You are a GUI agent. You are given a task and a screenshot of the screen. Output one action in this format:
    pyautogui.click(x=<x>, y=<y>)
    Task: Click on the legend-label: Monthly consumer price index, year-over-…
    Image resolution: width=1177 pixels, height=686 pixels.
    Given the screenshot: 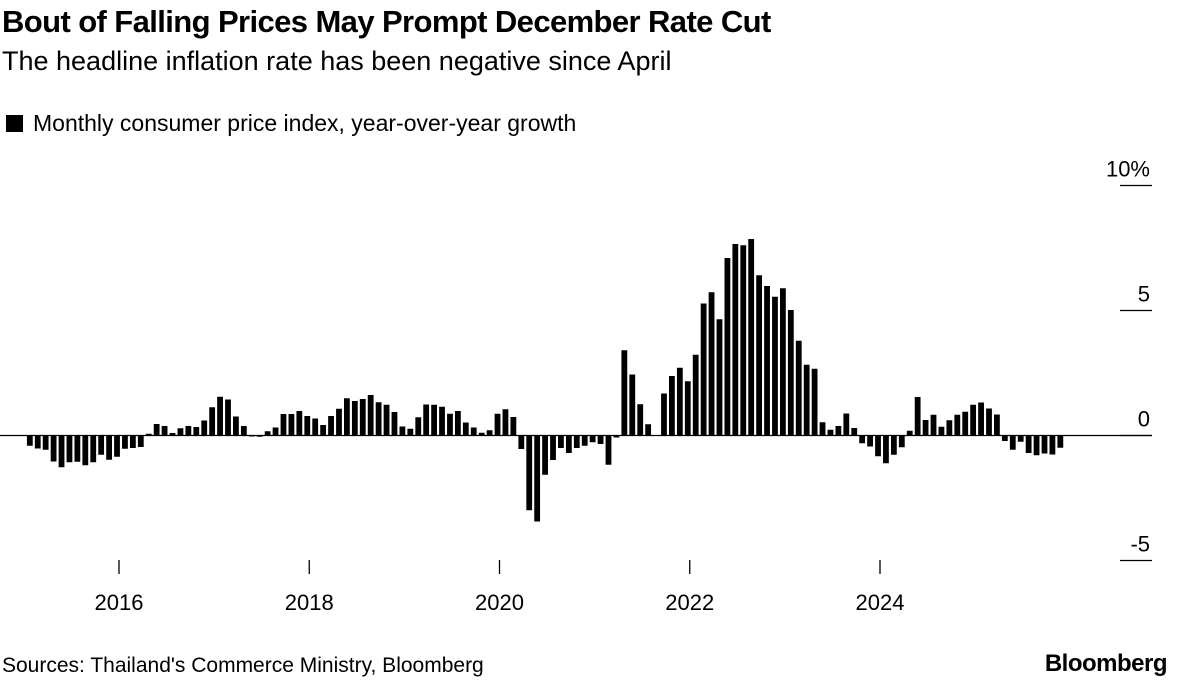 What is the action you would take?
    pyautogui.click(x=305, y=123)
    